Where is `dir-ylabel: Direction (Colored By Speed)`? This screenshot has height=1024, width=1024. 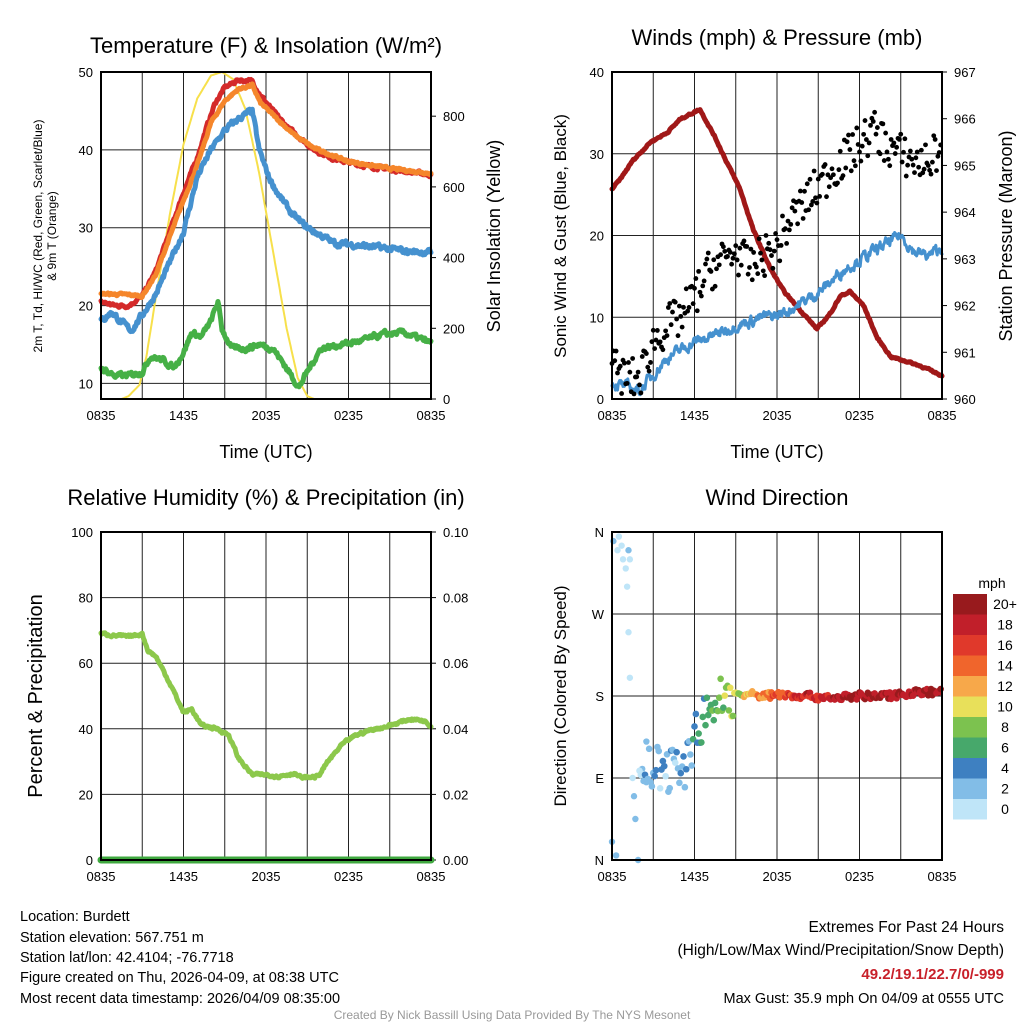 dir-ylabel: Direction (Colored By Speed) is located at coordinates (560, 695).